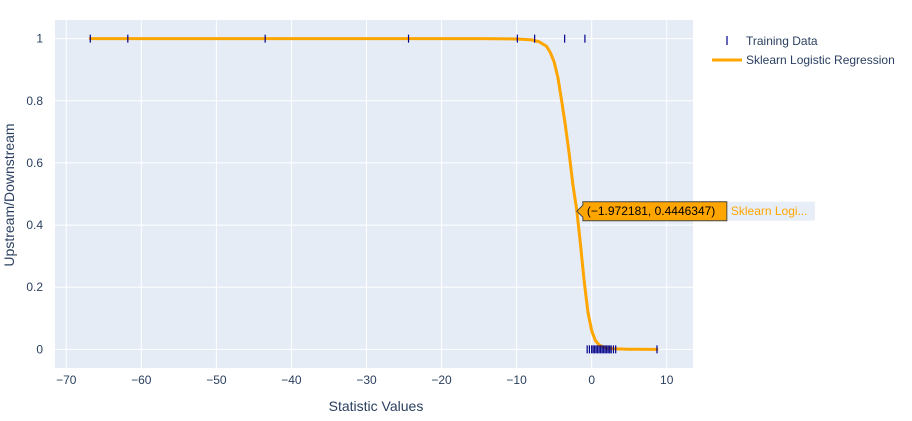 The height and width of the screenshot is (421, 912). I want to click on x-tick-label: −60, so click(141, 380).